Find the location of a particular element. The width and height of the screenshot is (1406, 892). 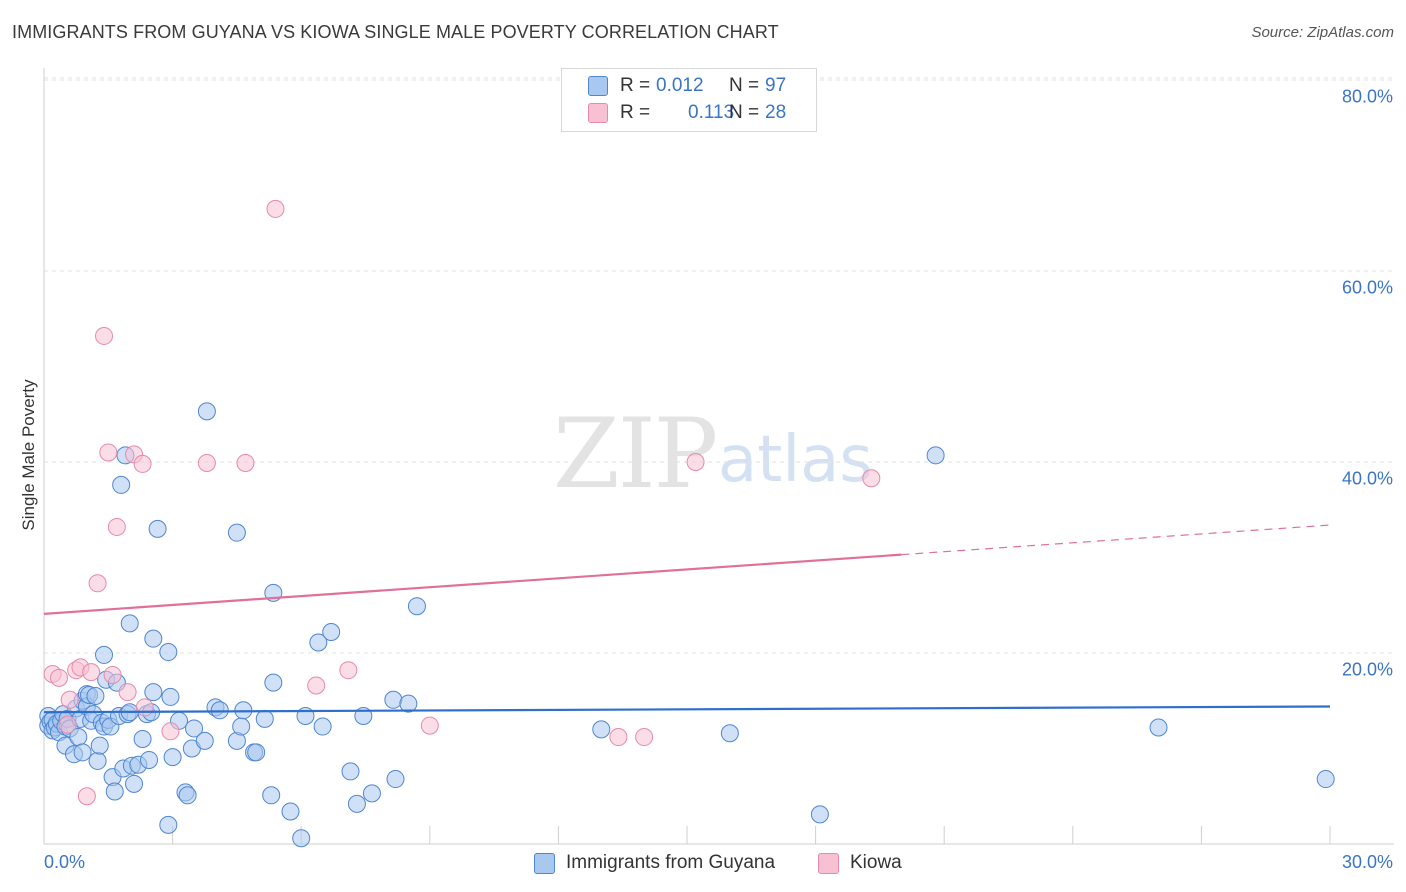

series-label-guyana: Immigrants from Guyana is located at coordinates (671, 862).